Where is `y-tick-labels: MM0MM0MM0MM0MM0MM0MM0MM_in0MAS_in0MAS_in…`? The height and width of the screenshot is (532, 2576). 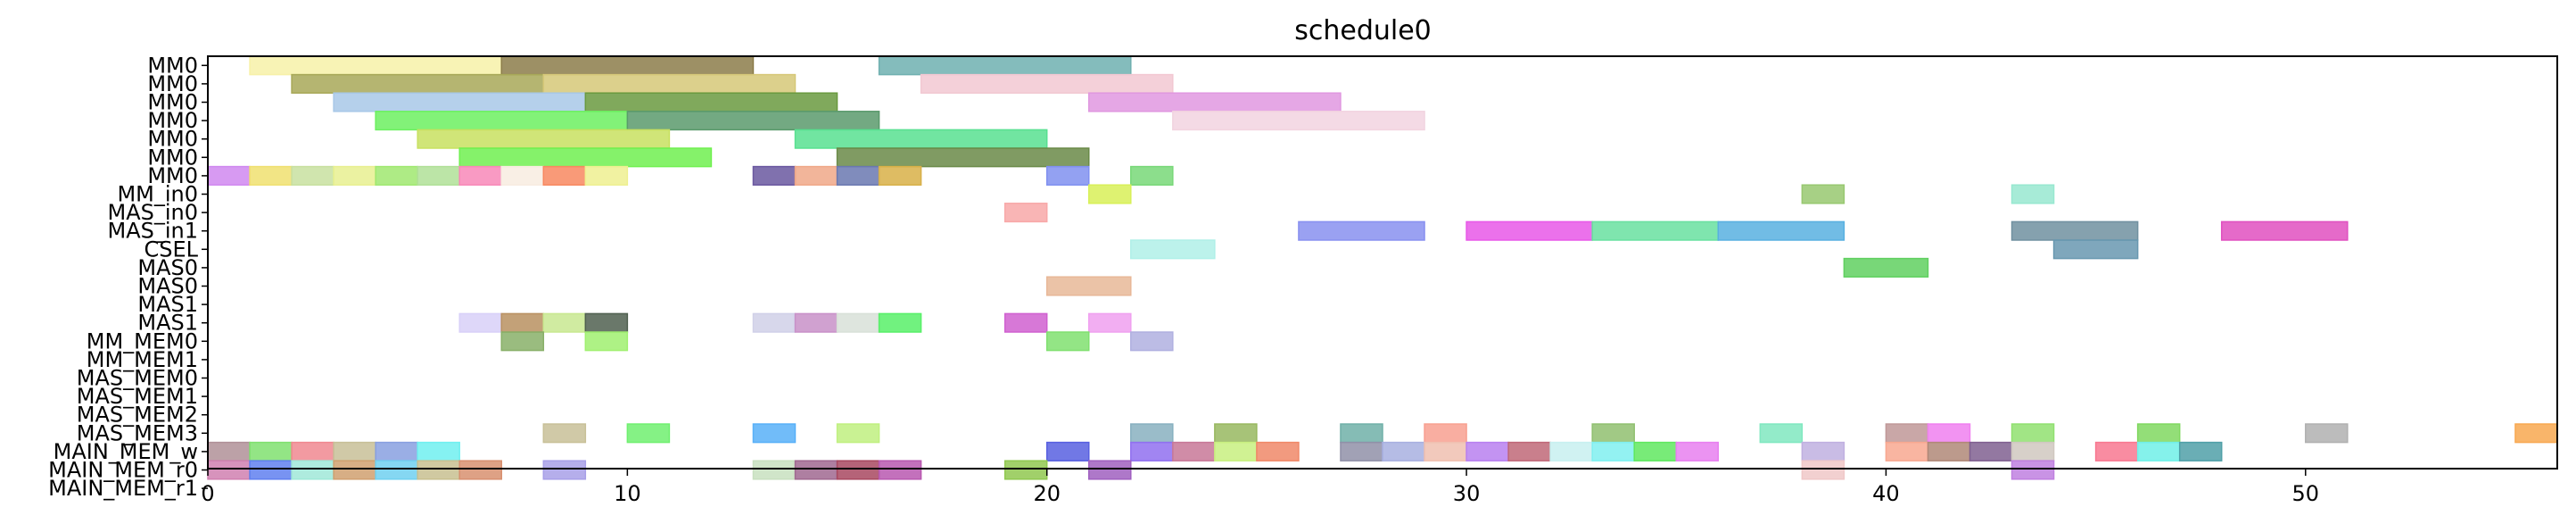
y-tick-labels: MM0MM0MM0MM0MM0MM0MM0MM_in0MAS_in0MAS_in… is located at coordinates (128, 277).